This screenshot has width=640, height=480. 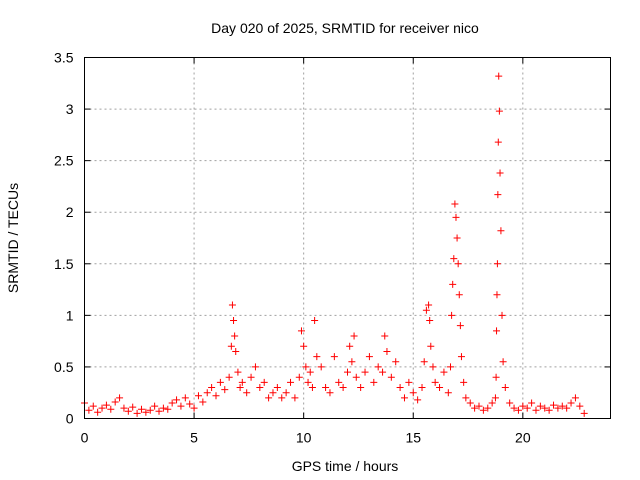 I want to click on y-tick-label: 1, so click(x=70, y=315).